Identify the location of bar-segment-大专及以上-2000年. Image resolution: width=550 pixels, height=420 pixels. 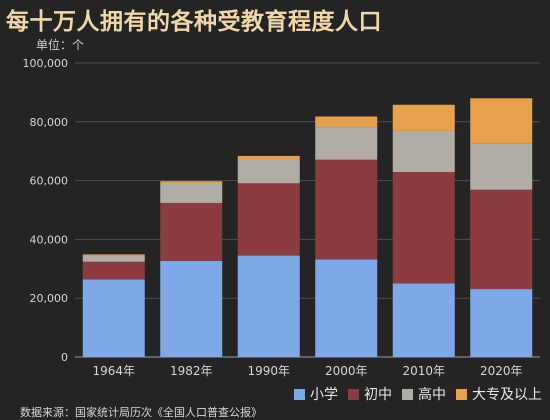
(346, 122).